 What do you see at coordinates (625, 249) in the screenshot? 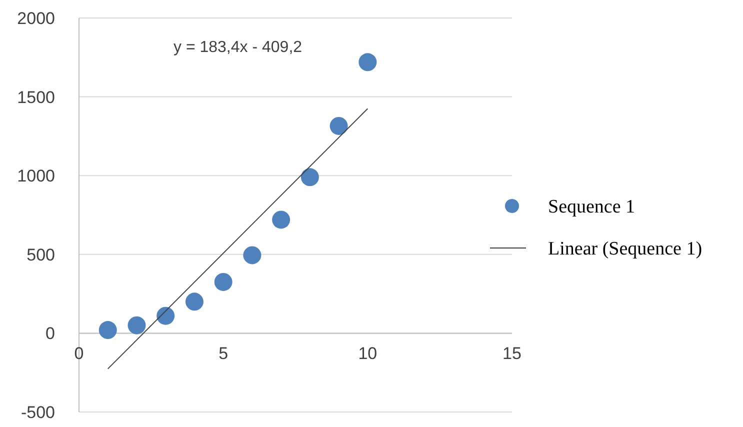
I see `legend-label: Linear (Sequence 1)` at bounding box center [625, 249].